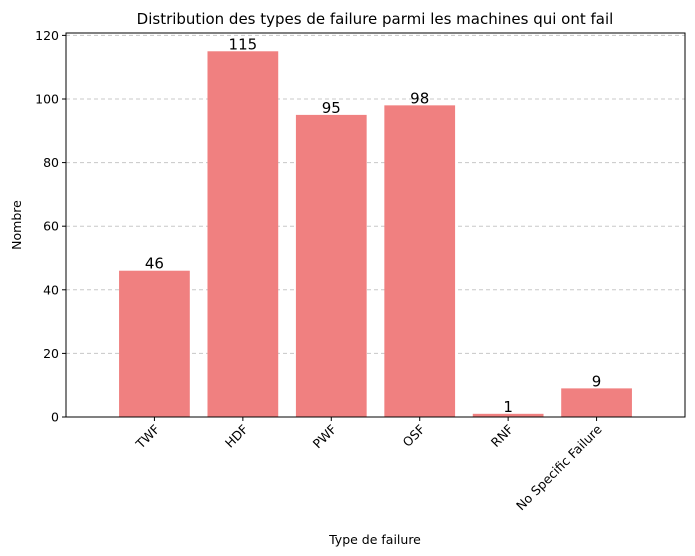 The height and width of the screenshot is (556, 695). Describe the element at coordinates (154, 343) in the screenshot. I see `bar-twf` at that location.